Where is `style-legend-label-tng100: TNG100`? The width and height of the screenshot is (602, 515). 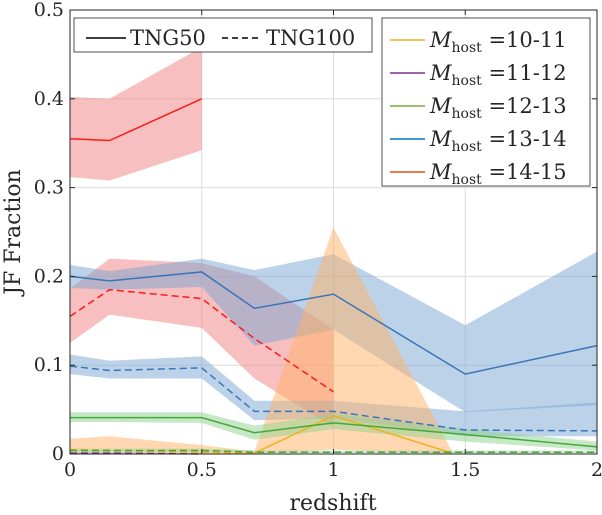
style-legend-label-tng100: TNG100 is located at coordinates (310, 38).